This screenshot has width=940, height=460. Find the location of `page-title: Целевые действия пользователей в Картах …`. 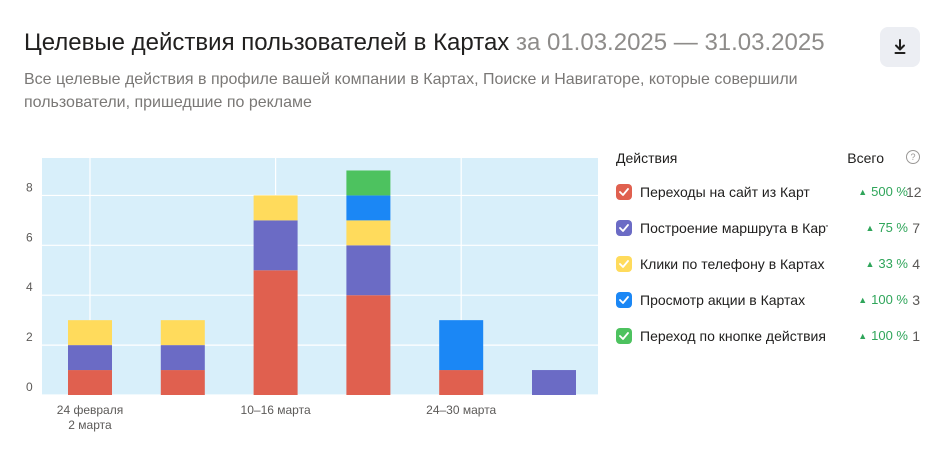

page-title: Целевые действия пользователей в Картах … is located at coordinates (424, 43).